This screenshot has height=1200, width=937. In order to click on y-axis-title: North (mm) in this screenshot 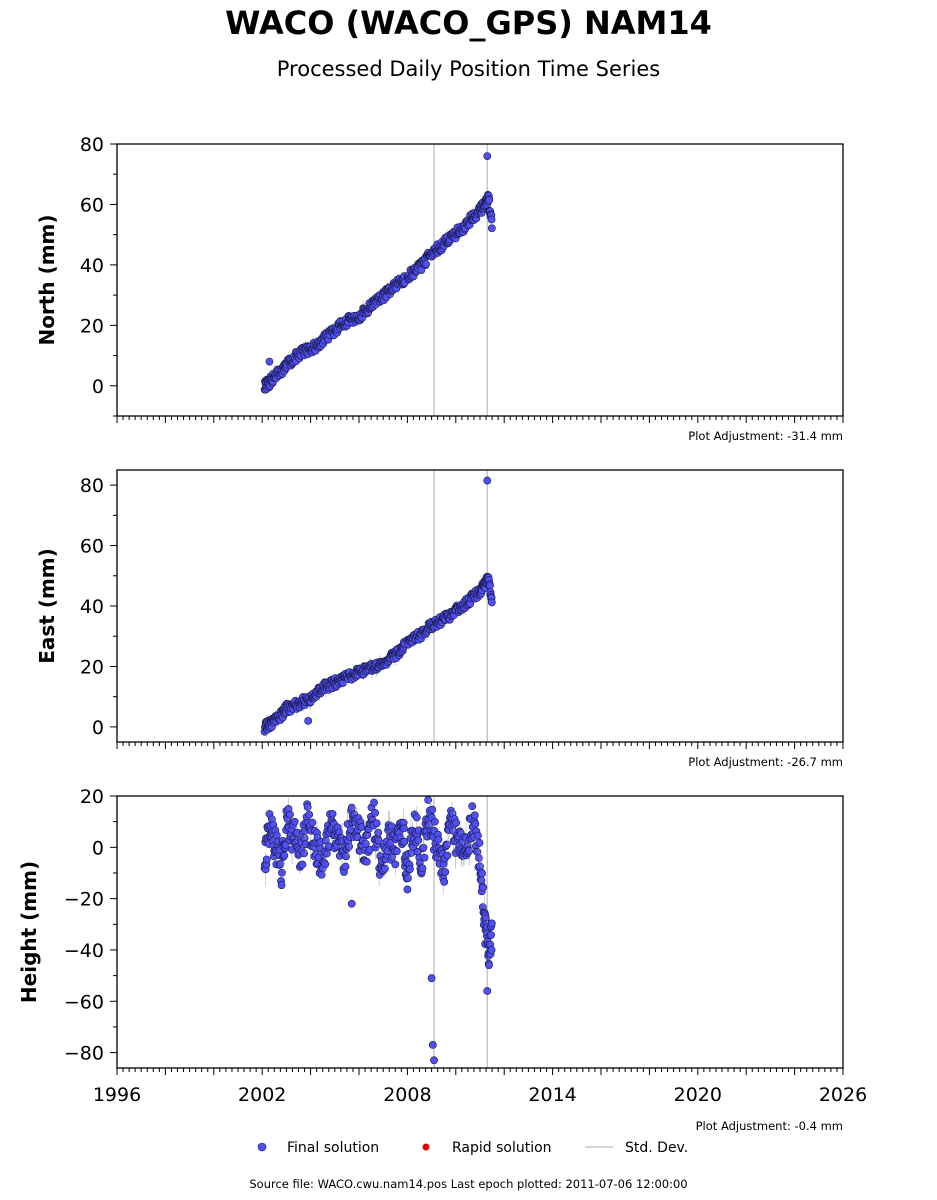, I will do `click(47, 279)`.